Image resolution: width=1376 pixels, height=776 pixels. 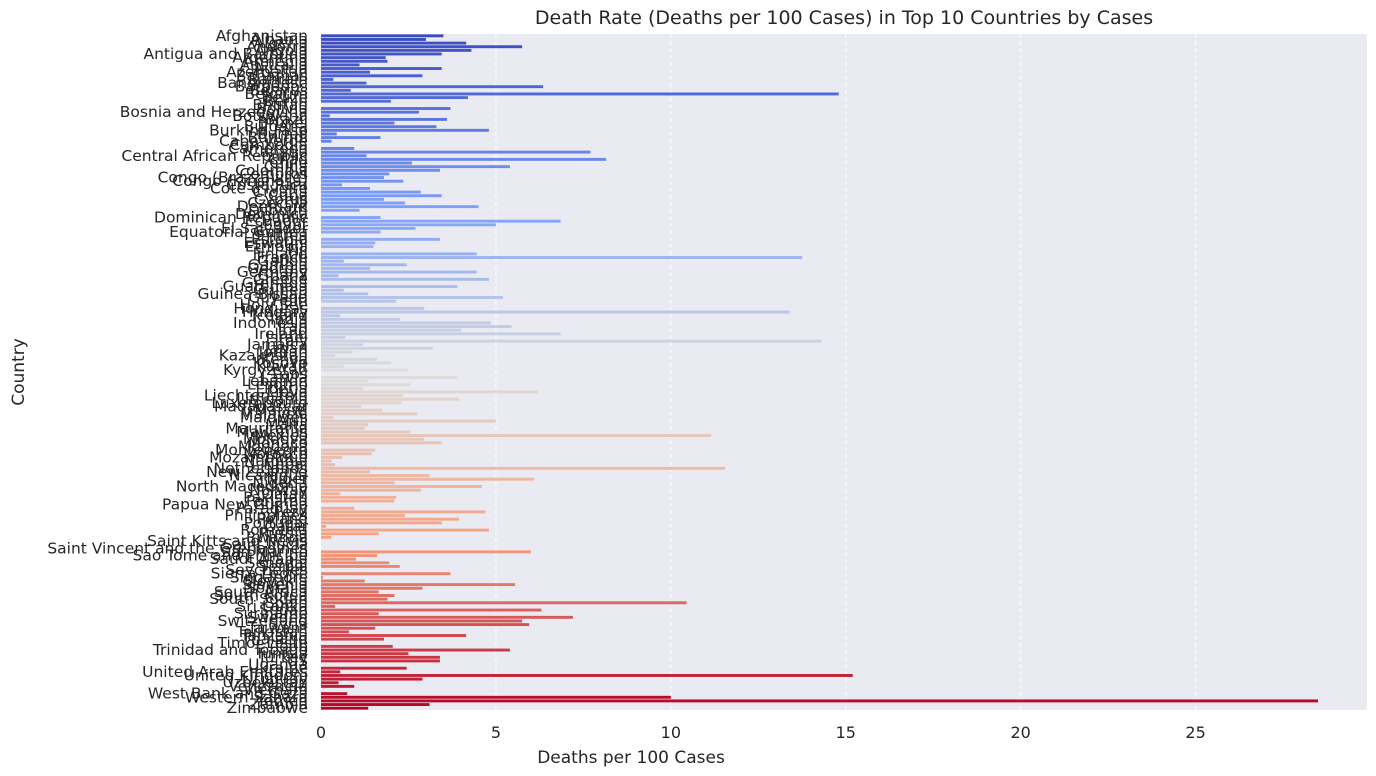 What do you see at coordinates (265, 228) in the screenshot?
I see `y-tick-label: El Salvador` at bounding box center [265, 228].